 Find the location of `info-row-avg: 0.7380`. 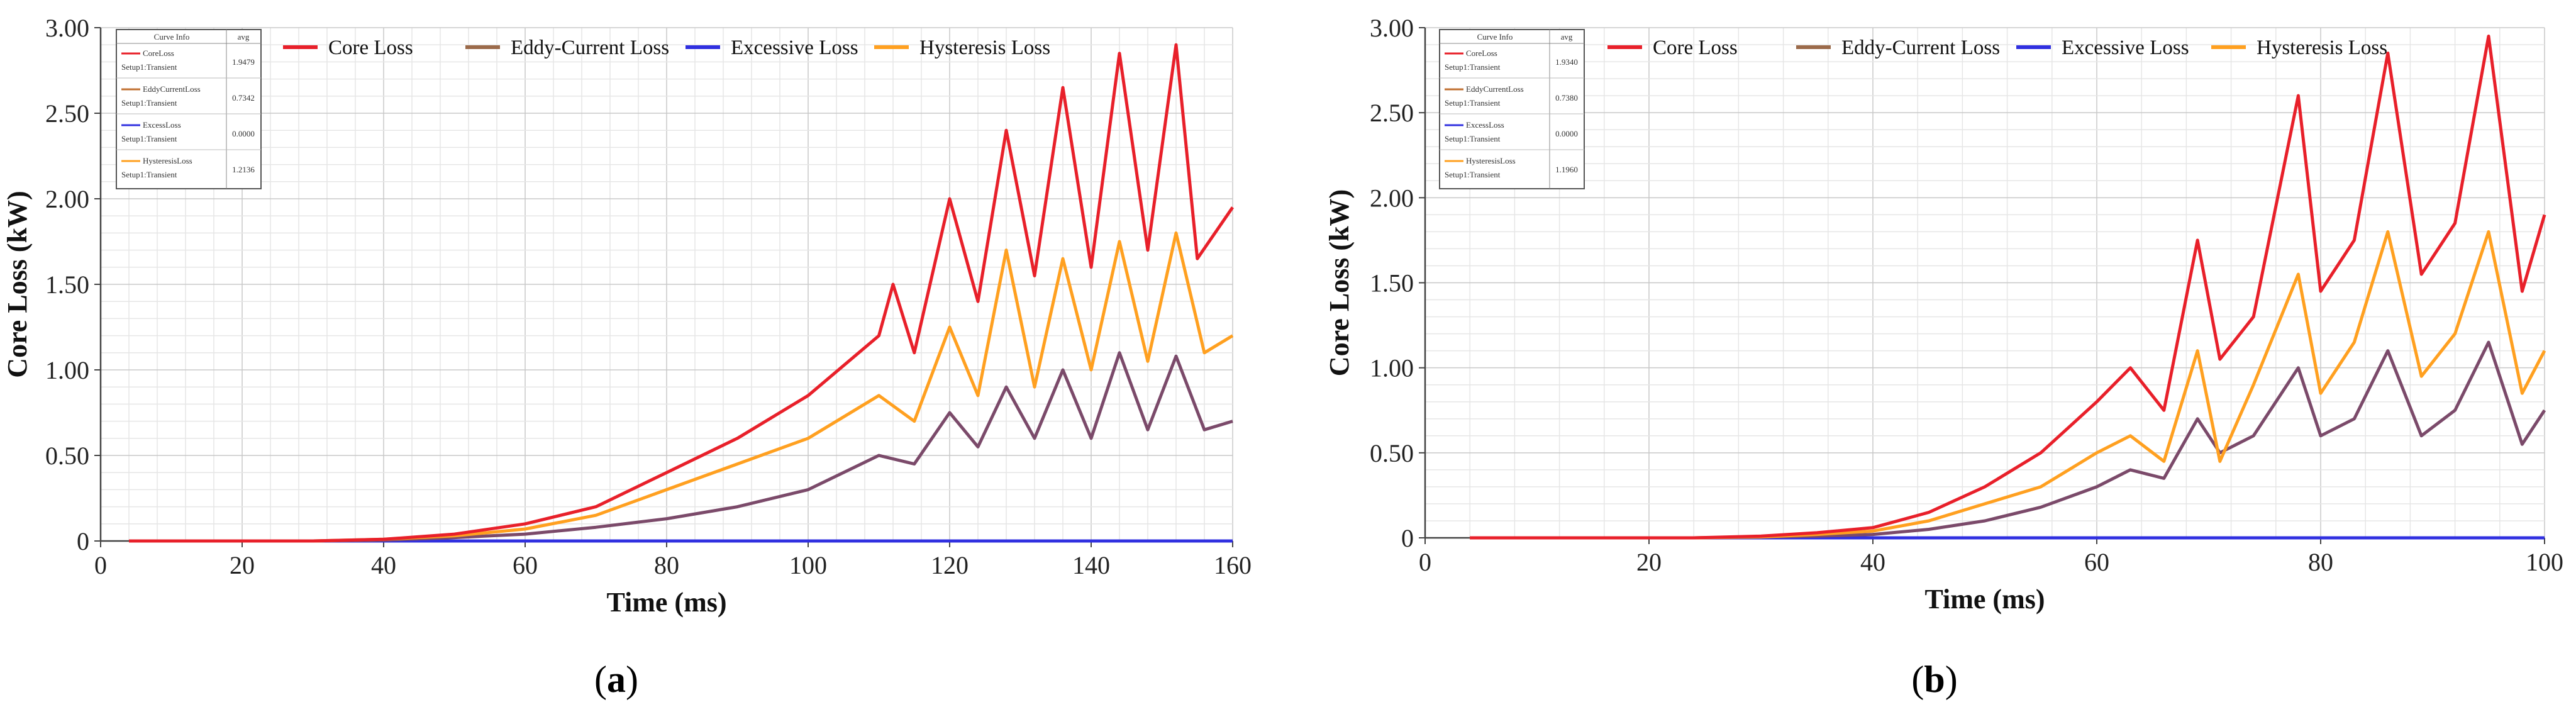

info-row-avg: 0.7380 is located at coordinates (1566, 98).